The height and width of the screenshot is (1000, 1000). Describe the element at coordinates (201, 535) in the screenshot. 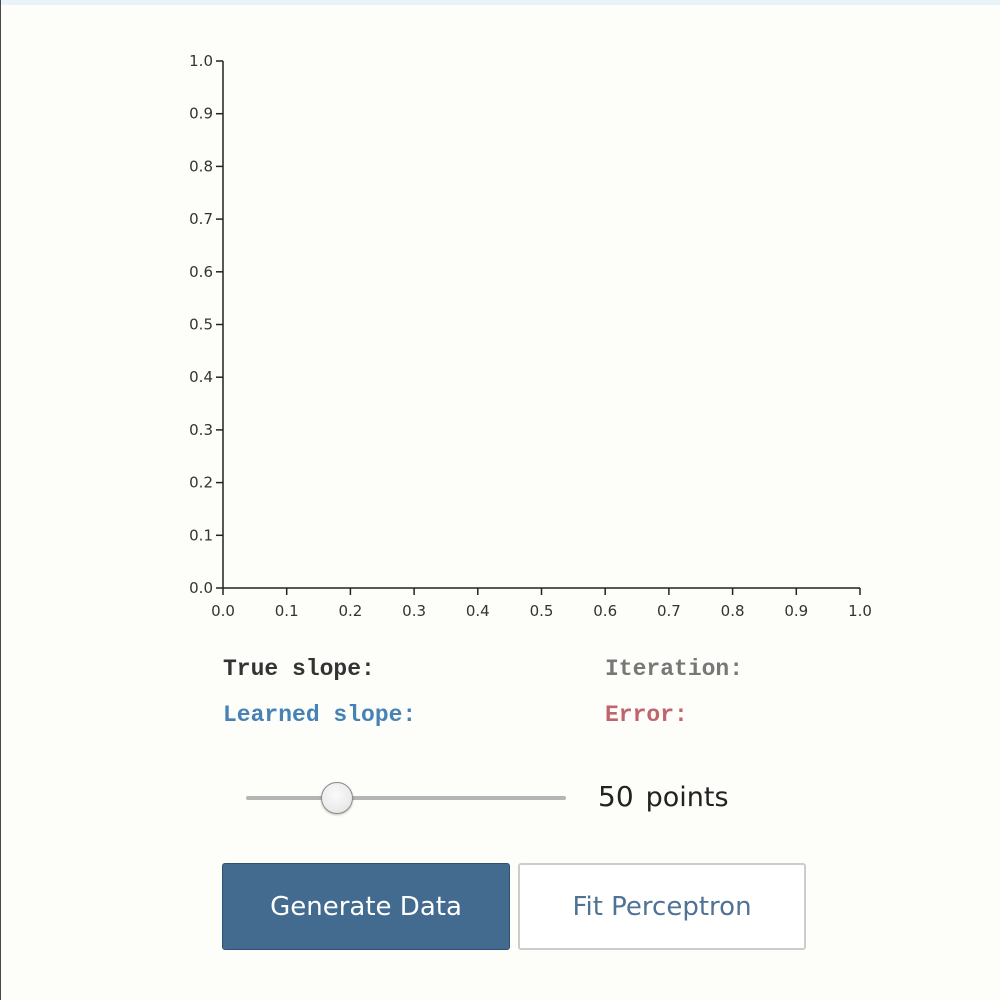

I see `y-tick-label: 0.1` at that location.